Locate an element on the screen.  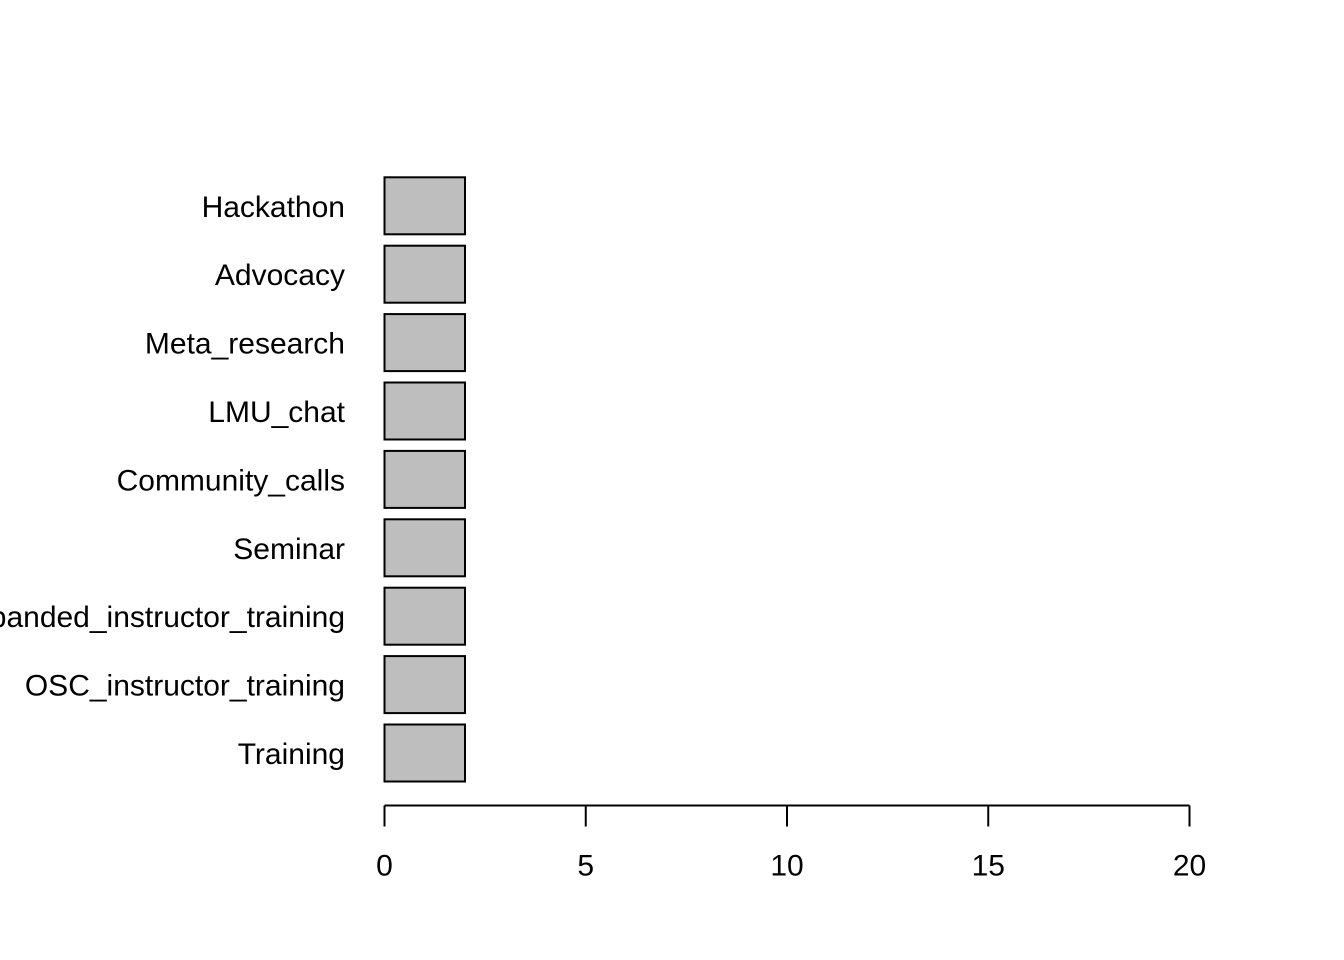
x-axis: 0 5 10 15 20 is located at coordinates (791, 843).